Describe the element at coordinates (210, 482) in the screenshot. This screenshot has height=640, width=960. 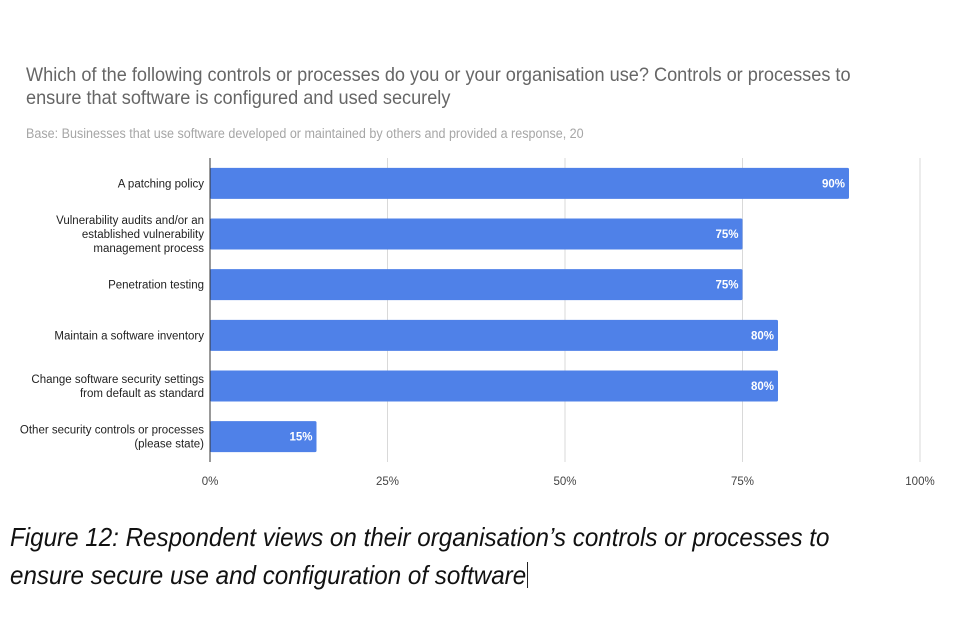
I see `x-tick-label: 0%` at that location.